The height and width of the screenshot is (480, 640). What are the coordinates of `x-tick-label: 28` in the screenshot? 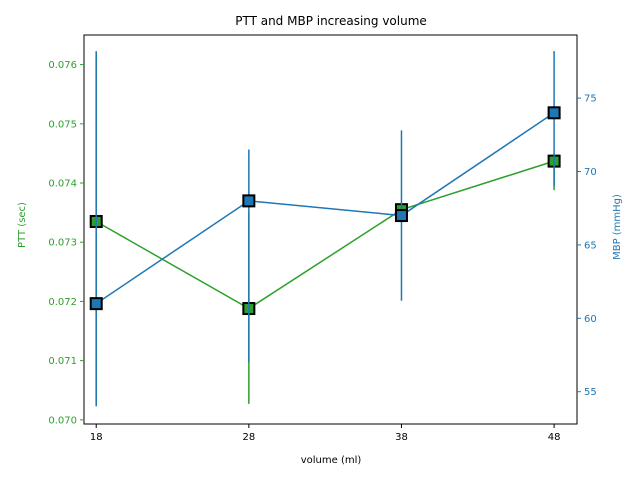 It's located at (248, 437).